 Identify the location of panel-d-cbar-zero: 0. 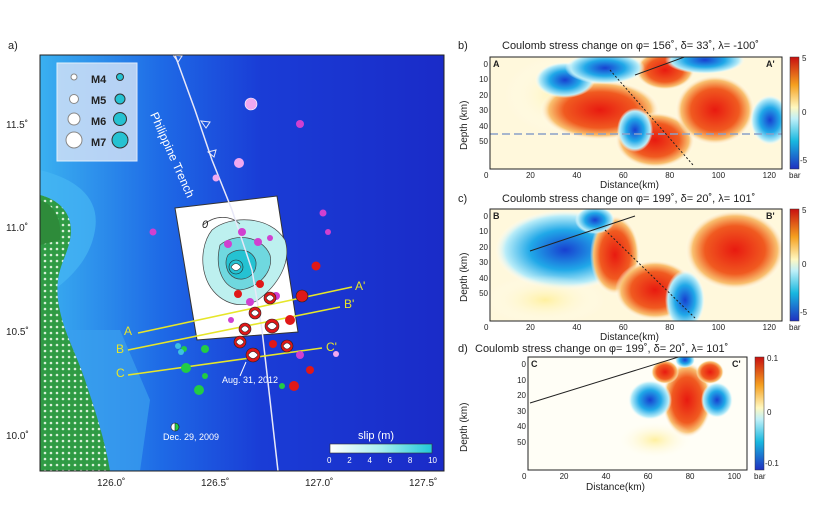
(769, 412).